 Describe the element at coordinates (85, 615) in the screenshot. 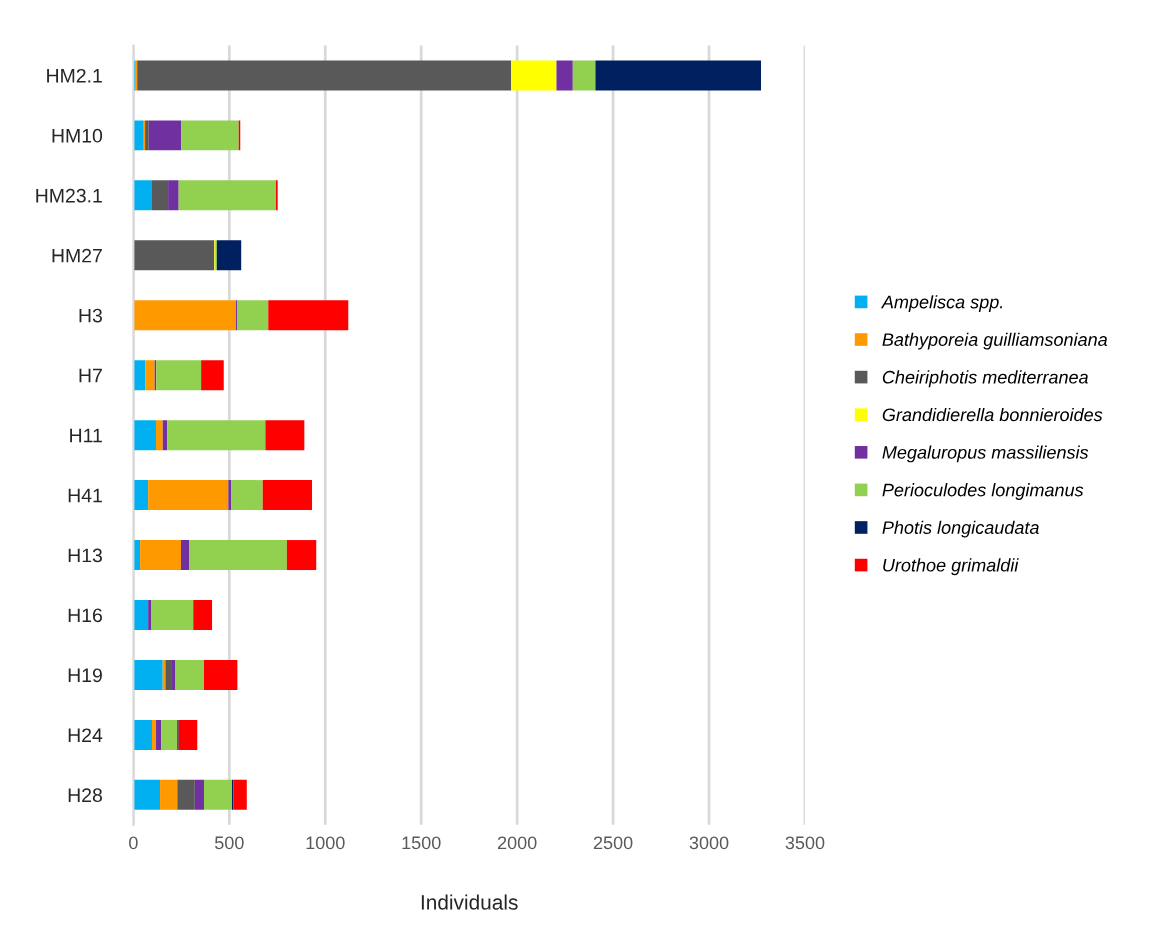

I see `y-tick-label: H16` at that location.